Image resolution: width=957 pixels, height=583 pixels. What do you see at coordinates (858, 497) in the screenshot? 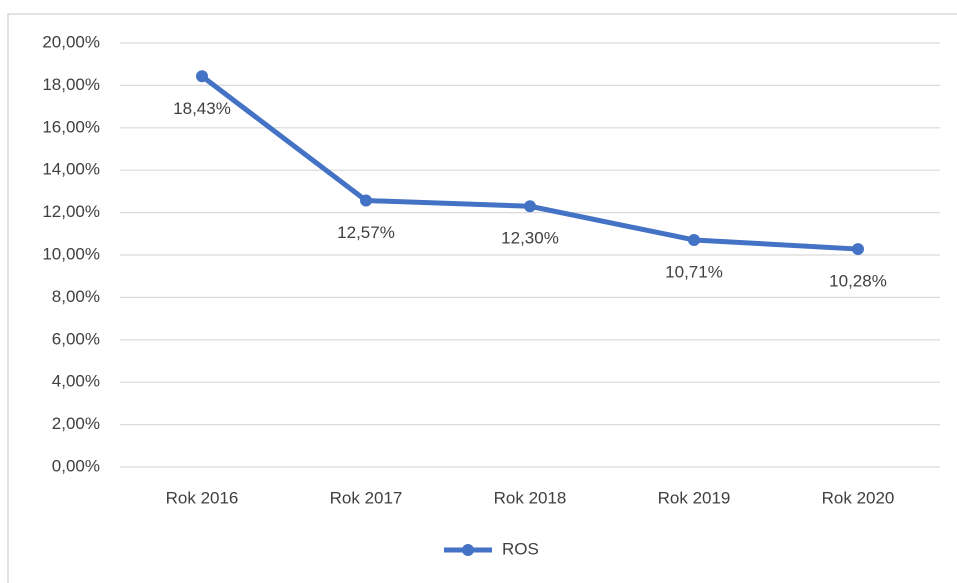
I see `x-tick-label: Rok 2020` at bounding box center [858, 497].